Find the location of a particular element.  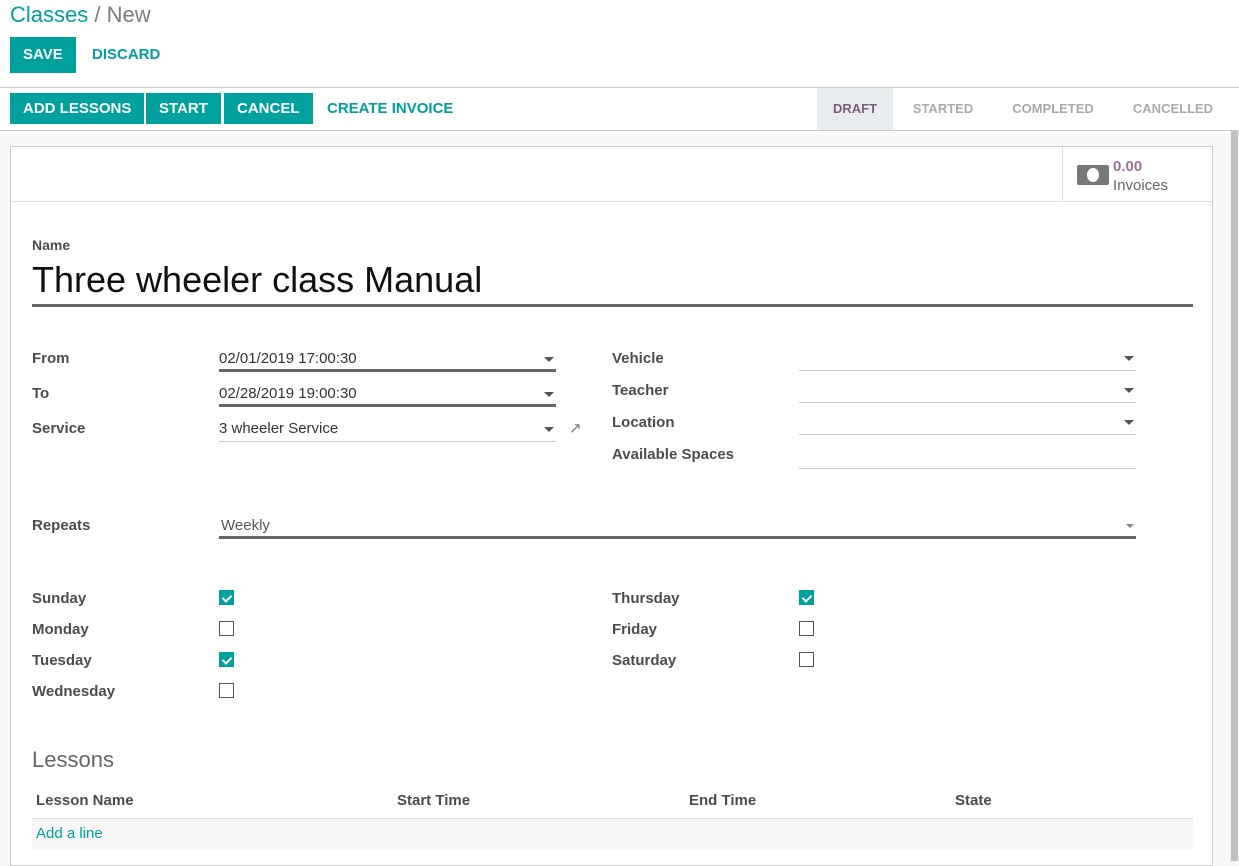

stage-draft: DRAFT is located at coordinates (855, 109).